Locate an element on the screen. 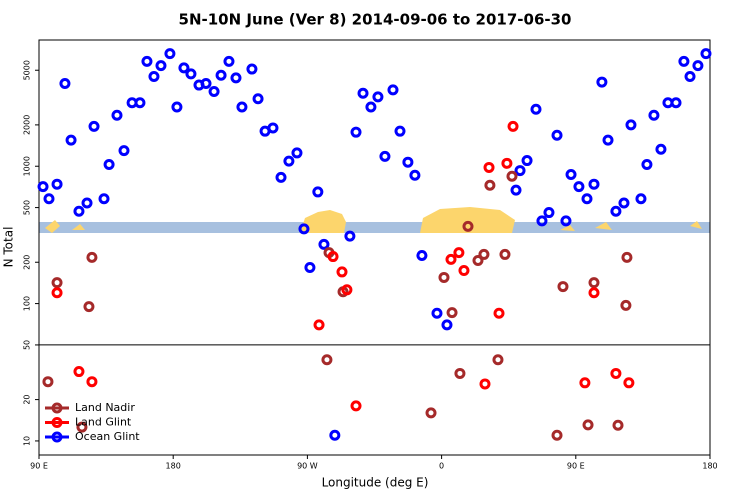 This screenshot has width=750, height=500. x-tick-label: 90 W is located at coordinates (307, 466).